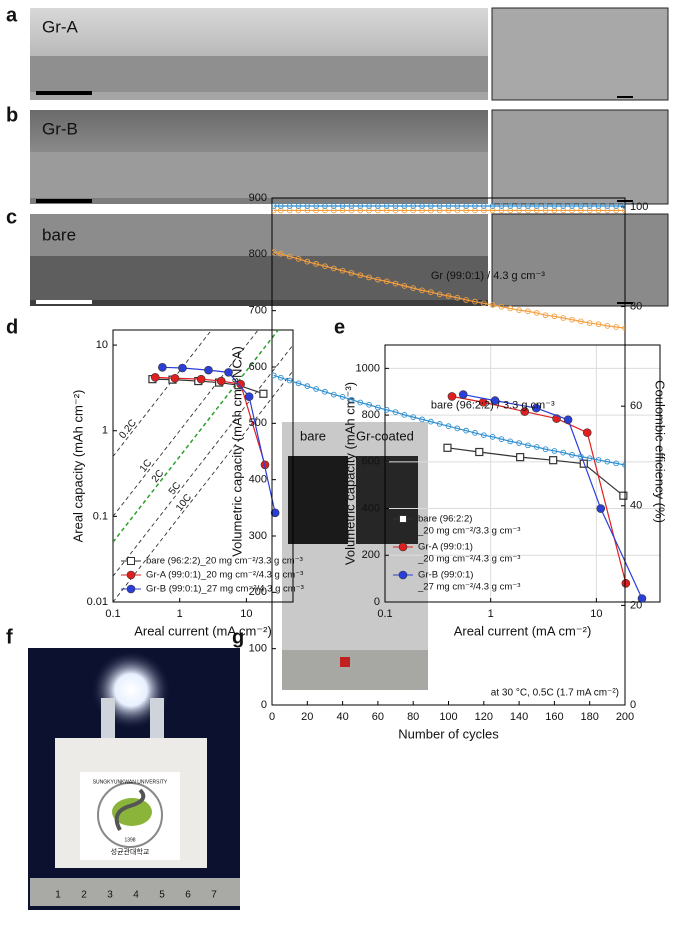 The height and width of the screenshot is (927, 675). Describe the element at coordinates (236, 451) in the screenshot. I see `y-axis-label: Volumetric capacity (mAh cm⁻³NCA)` at that location.